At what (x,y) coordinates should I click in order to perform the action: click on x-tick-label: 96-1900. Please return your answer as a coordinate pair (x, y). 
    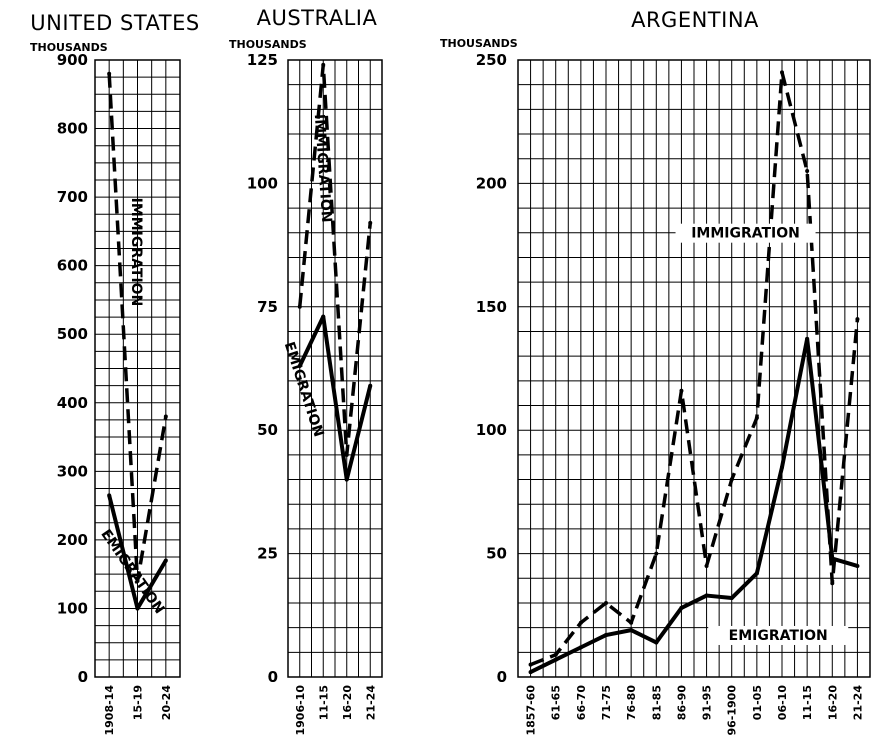
    Looking at the image, I should click on (732, 710).